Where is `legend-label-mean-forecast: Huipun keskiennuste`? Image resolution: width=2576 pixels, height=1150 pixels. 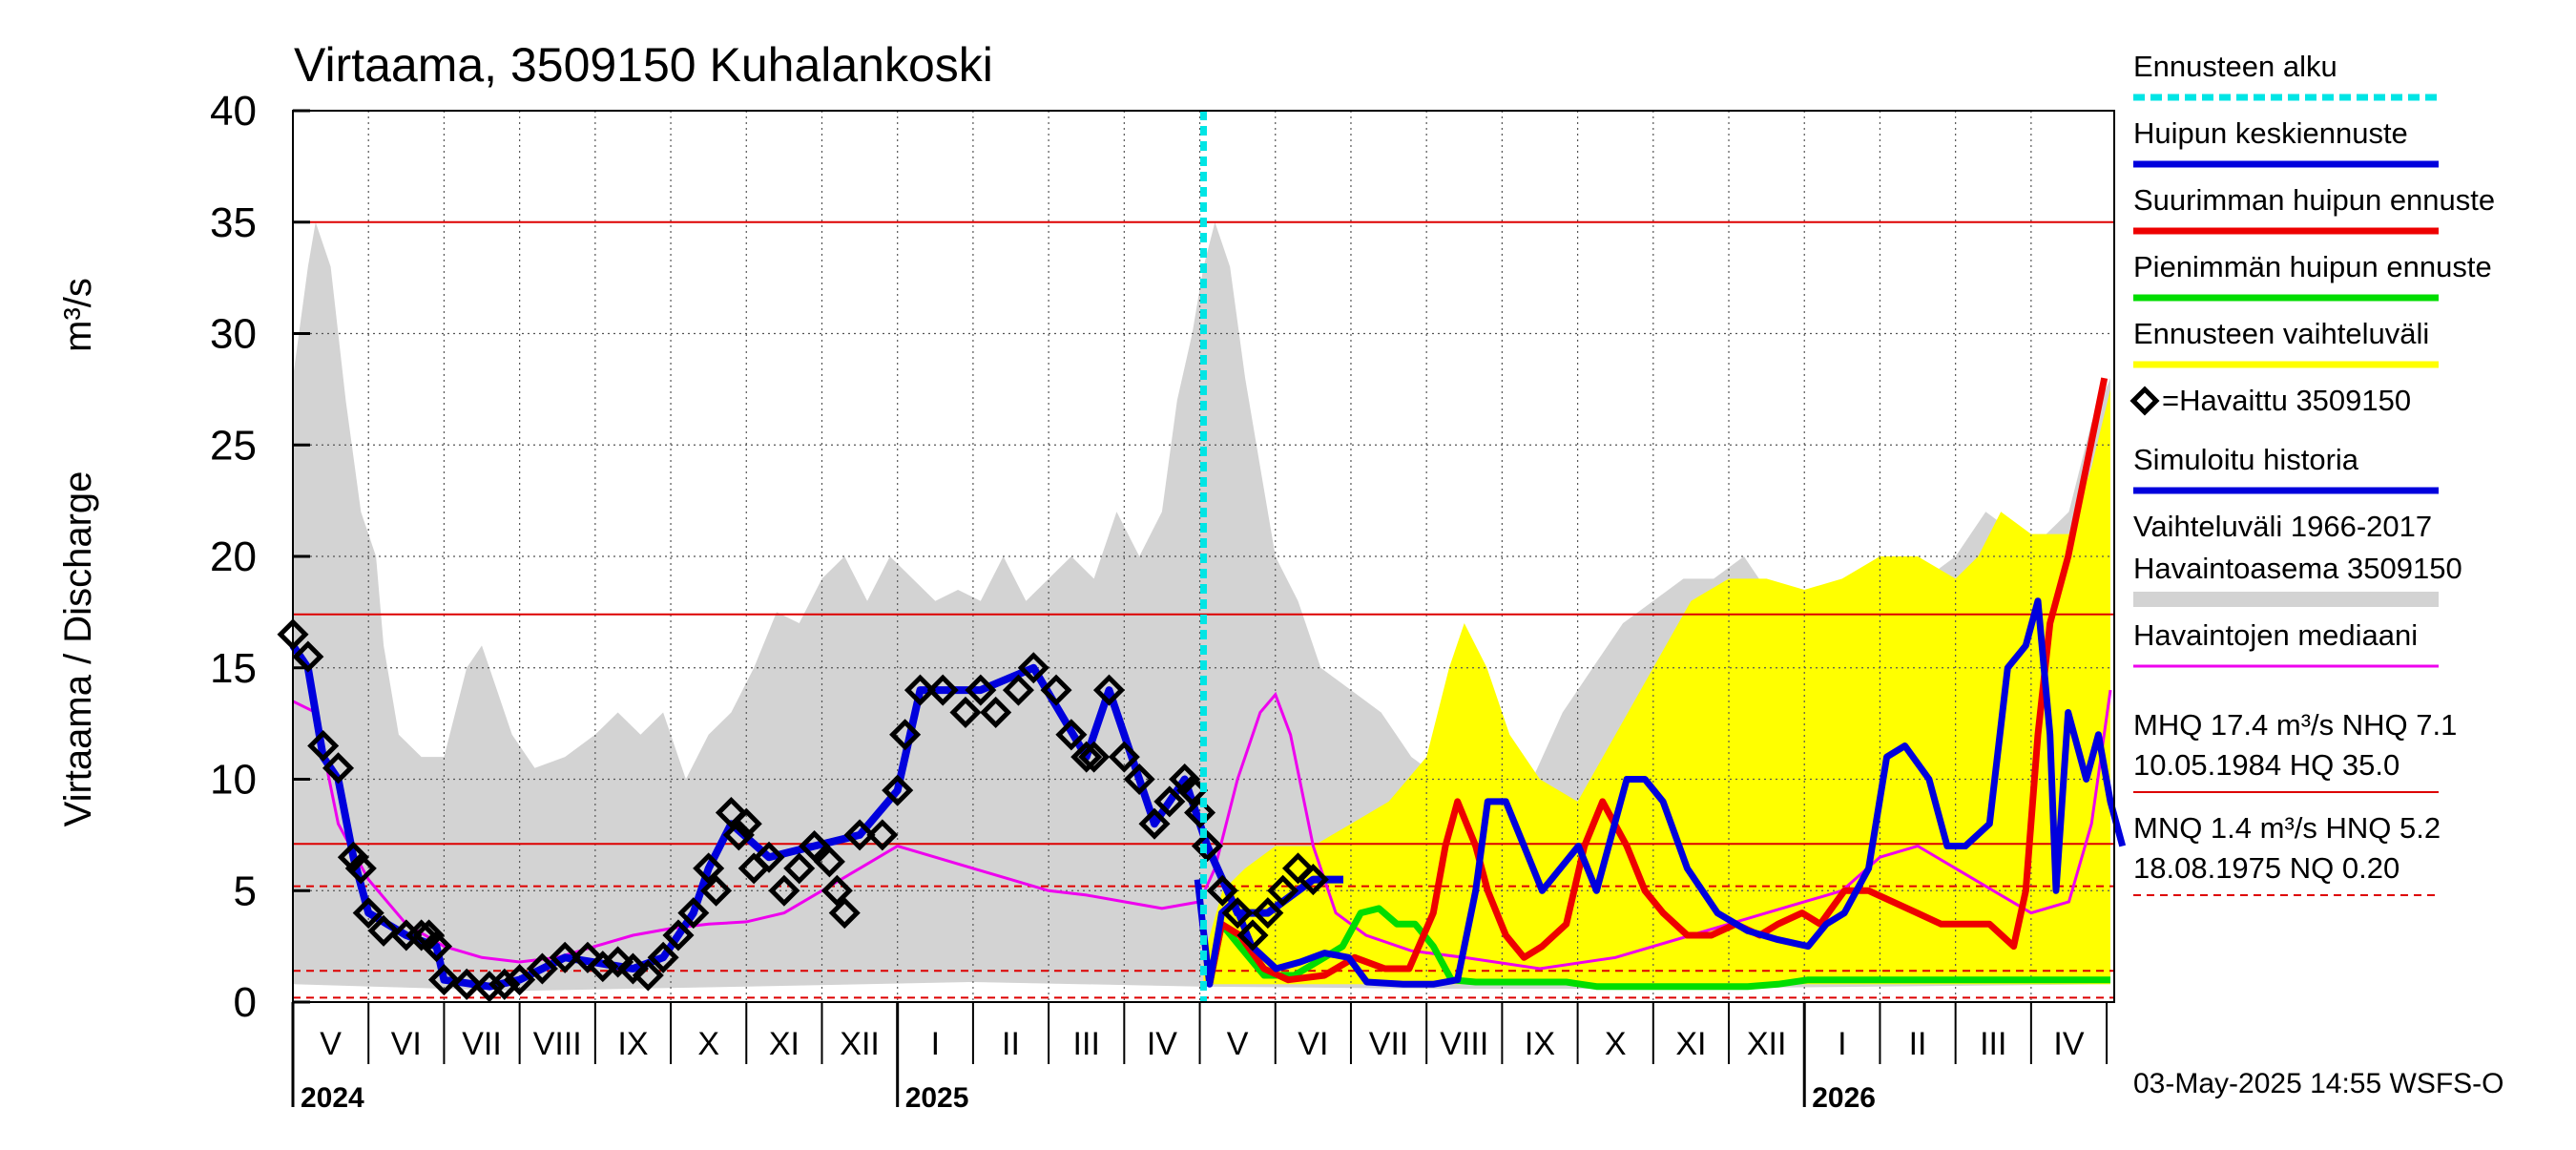
legend-label-mean-forecast: Huipun keskiennuste is located at coordinates (2270, 133).